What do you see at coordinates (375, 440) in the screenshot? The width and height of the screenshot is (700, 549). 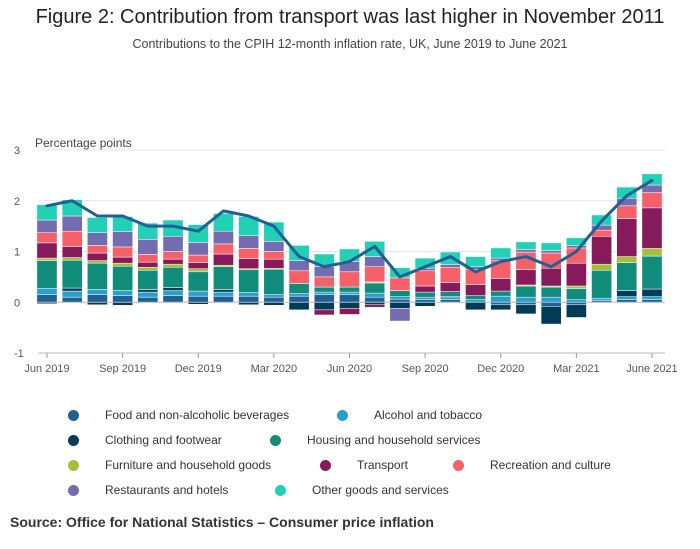 I see `legend-item: Housing and household services` at bounding box center [375, 440].